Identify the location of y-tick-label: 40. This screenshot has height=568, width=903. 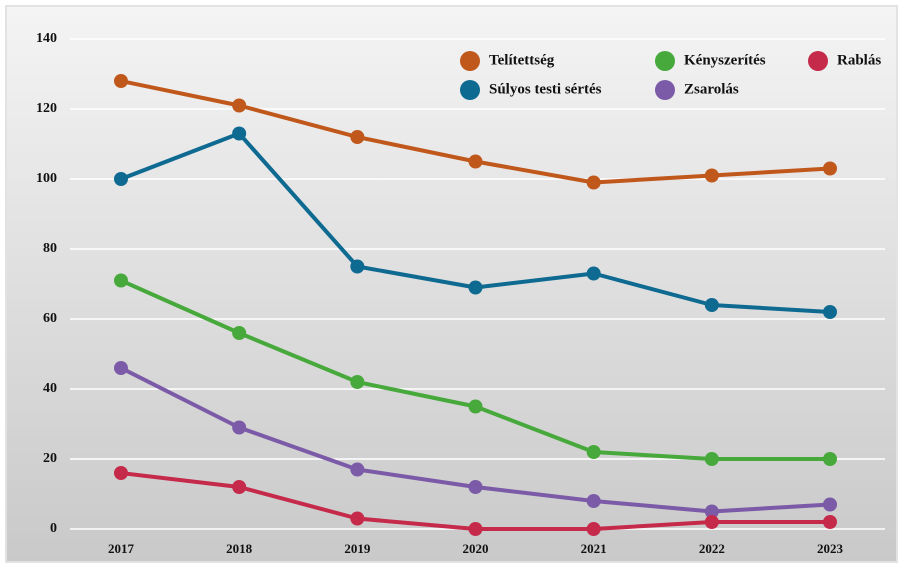
(50, 388).